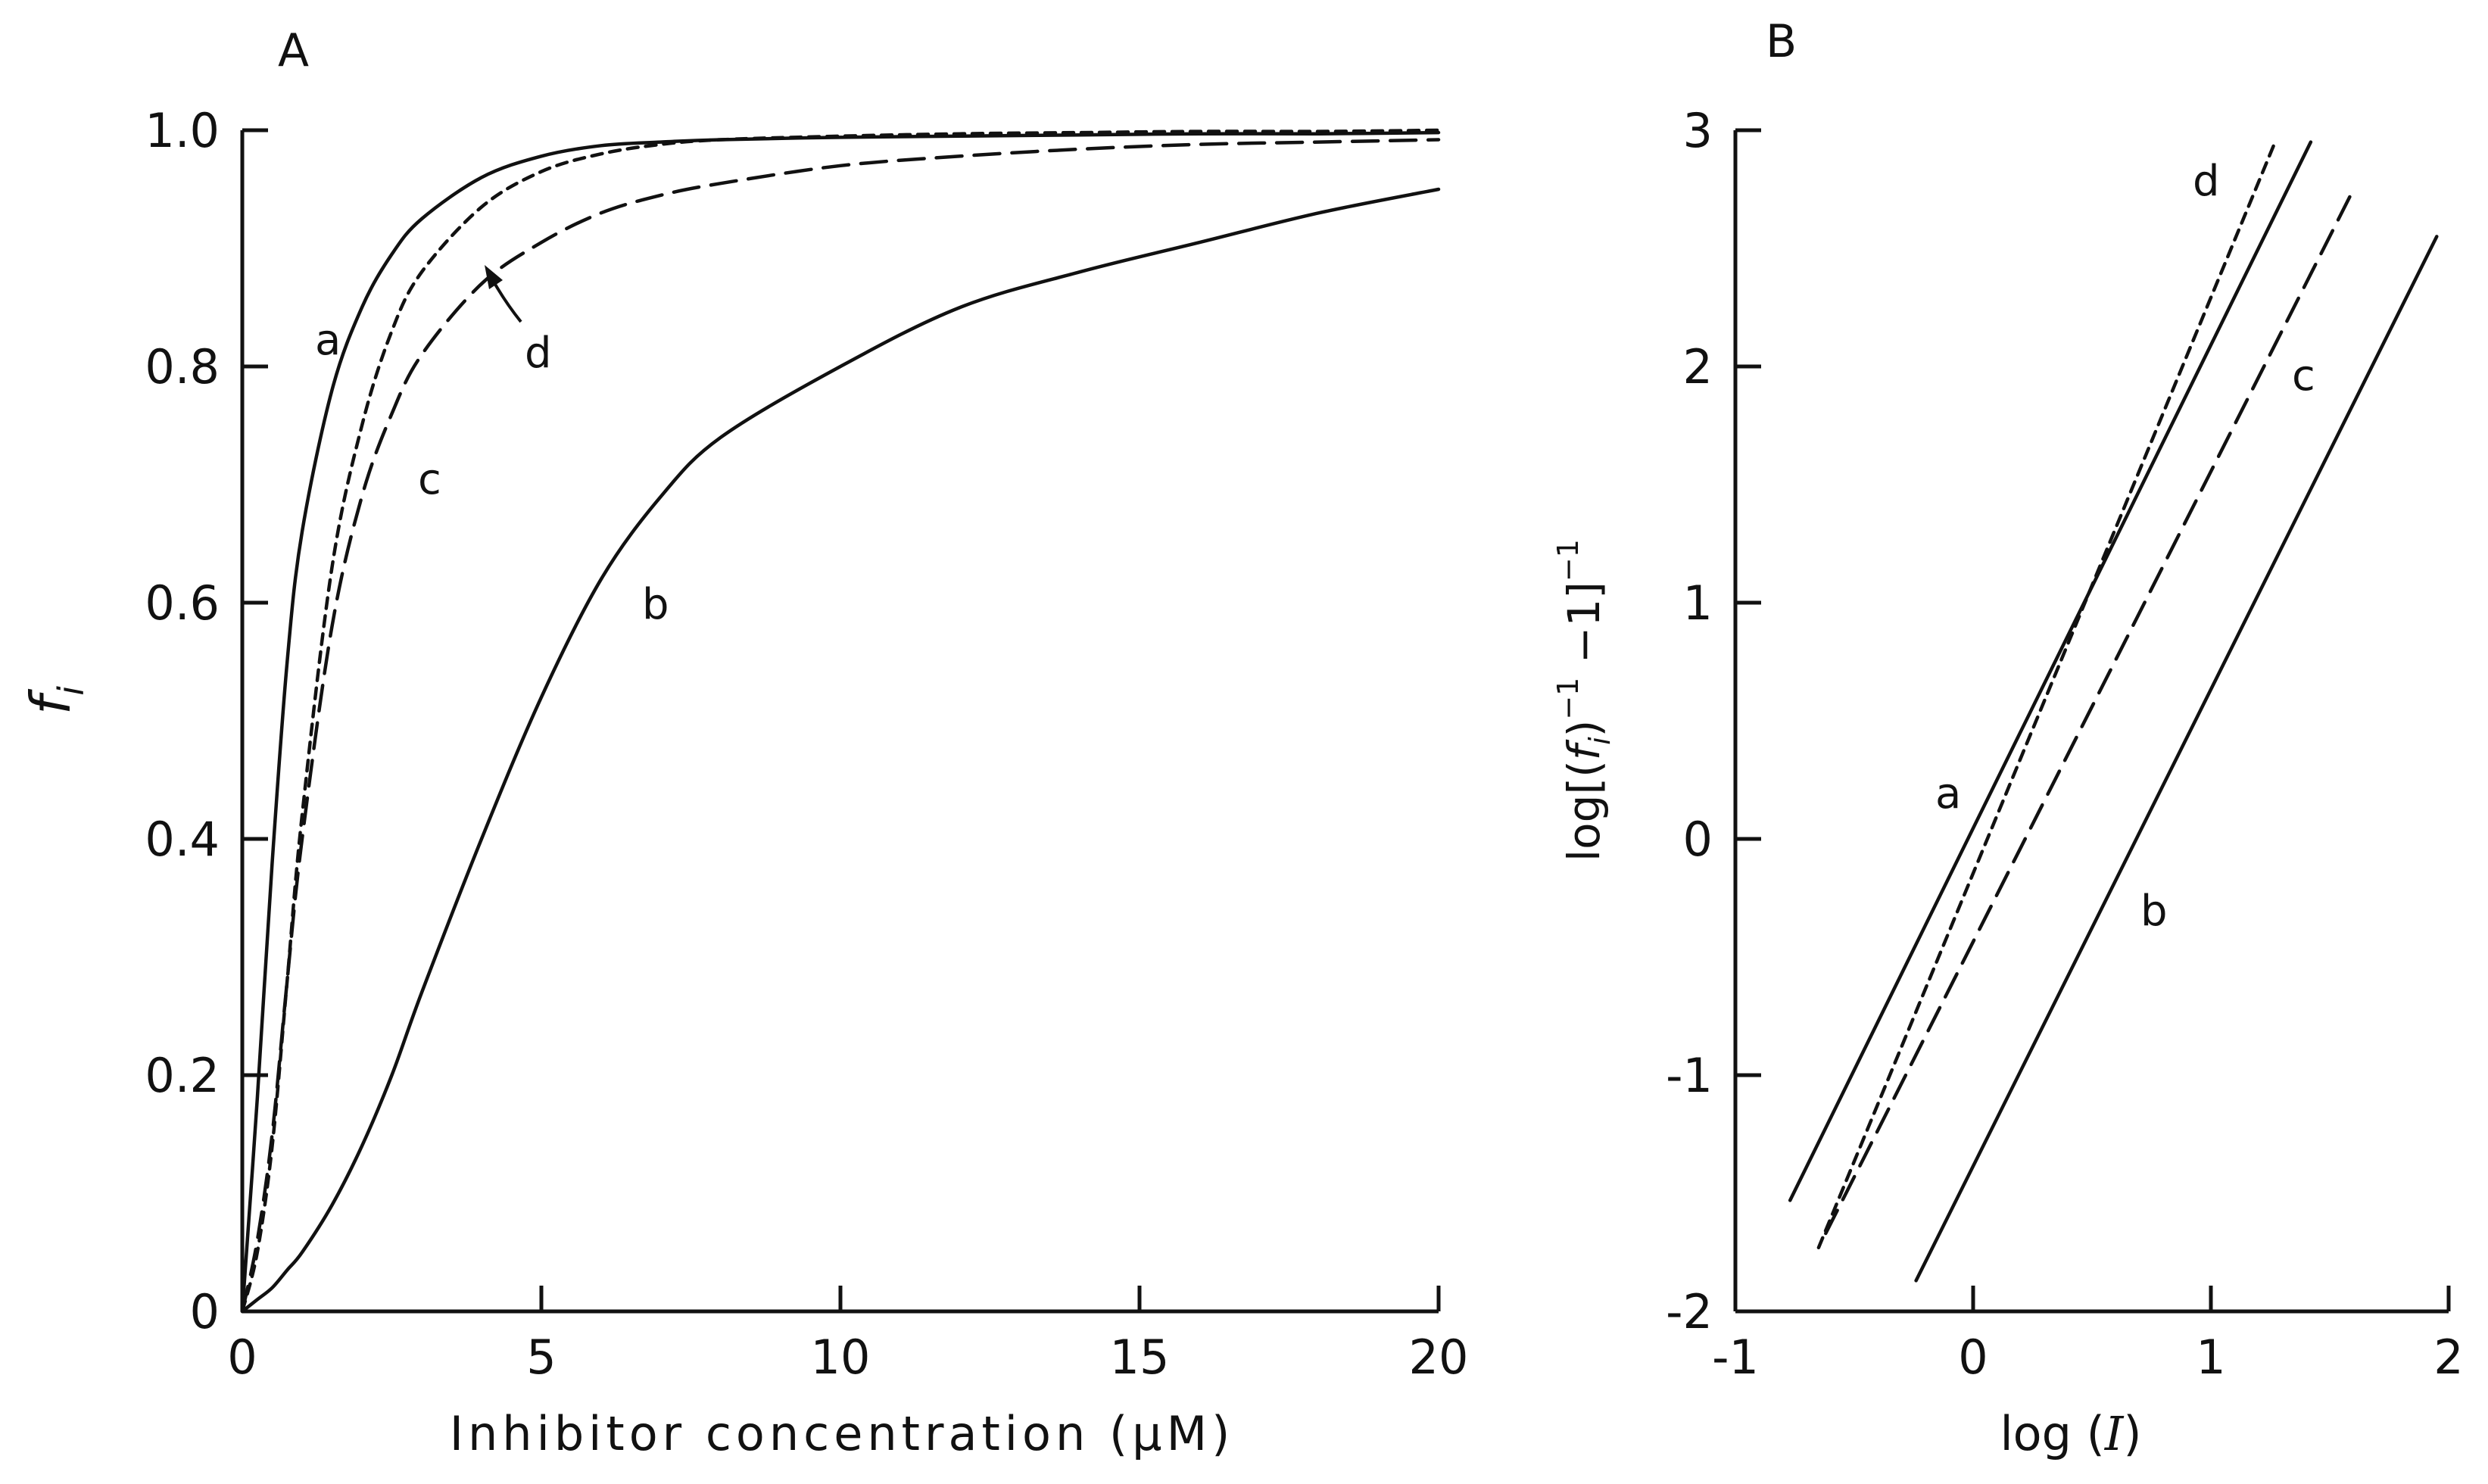  Describe the element at coordinates (2047, 695) in the screenshot. I see `panel-b-curve-d` at that location.